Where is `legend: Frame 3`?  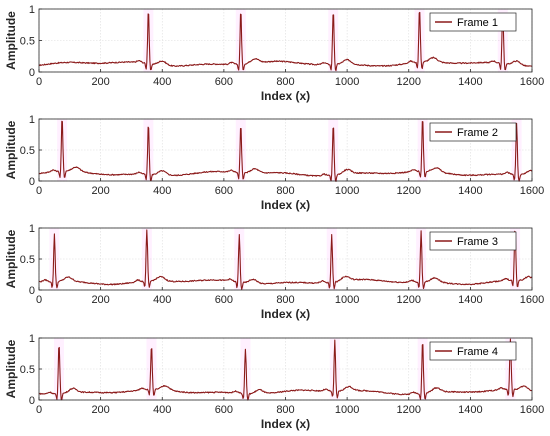 legend: Frame 3 is located at coordinates (473, 241).